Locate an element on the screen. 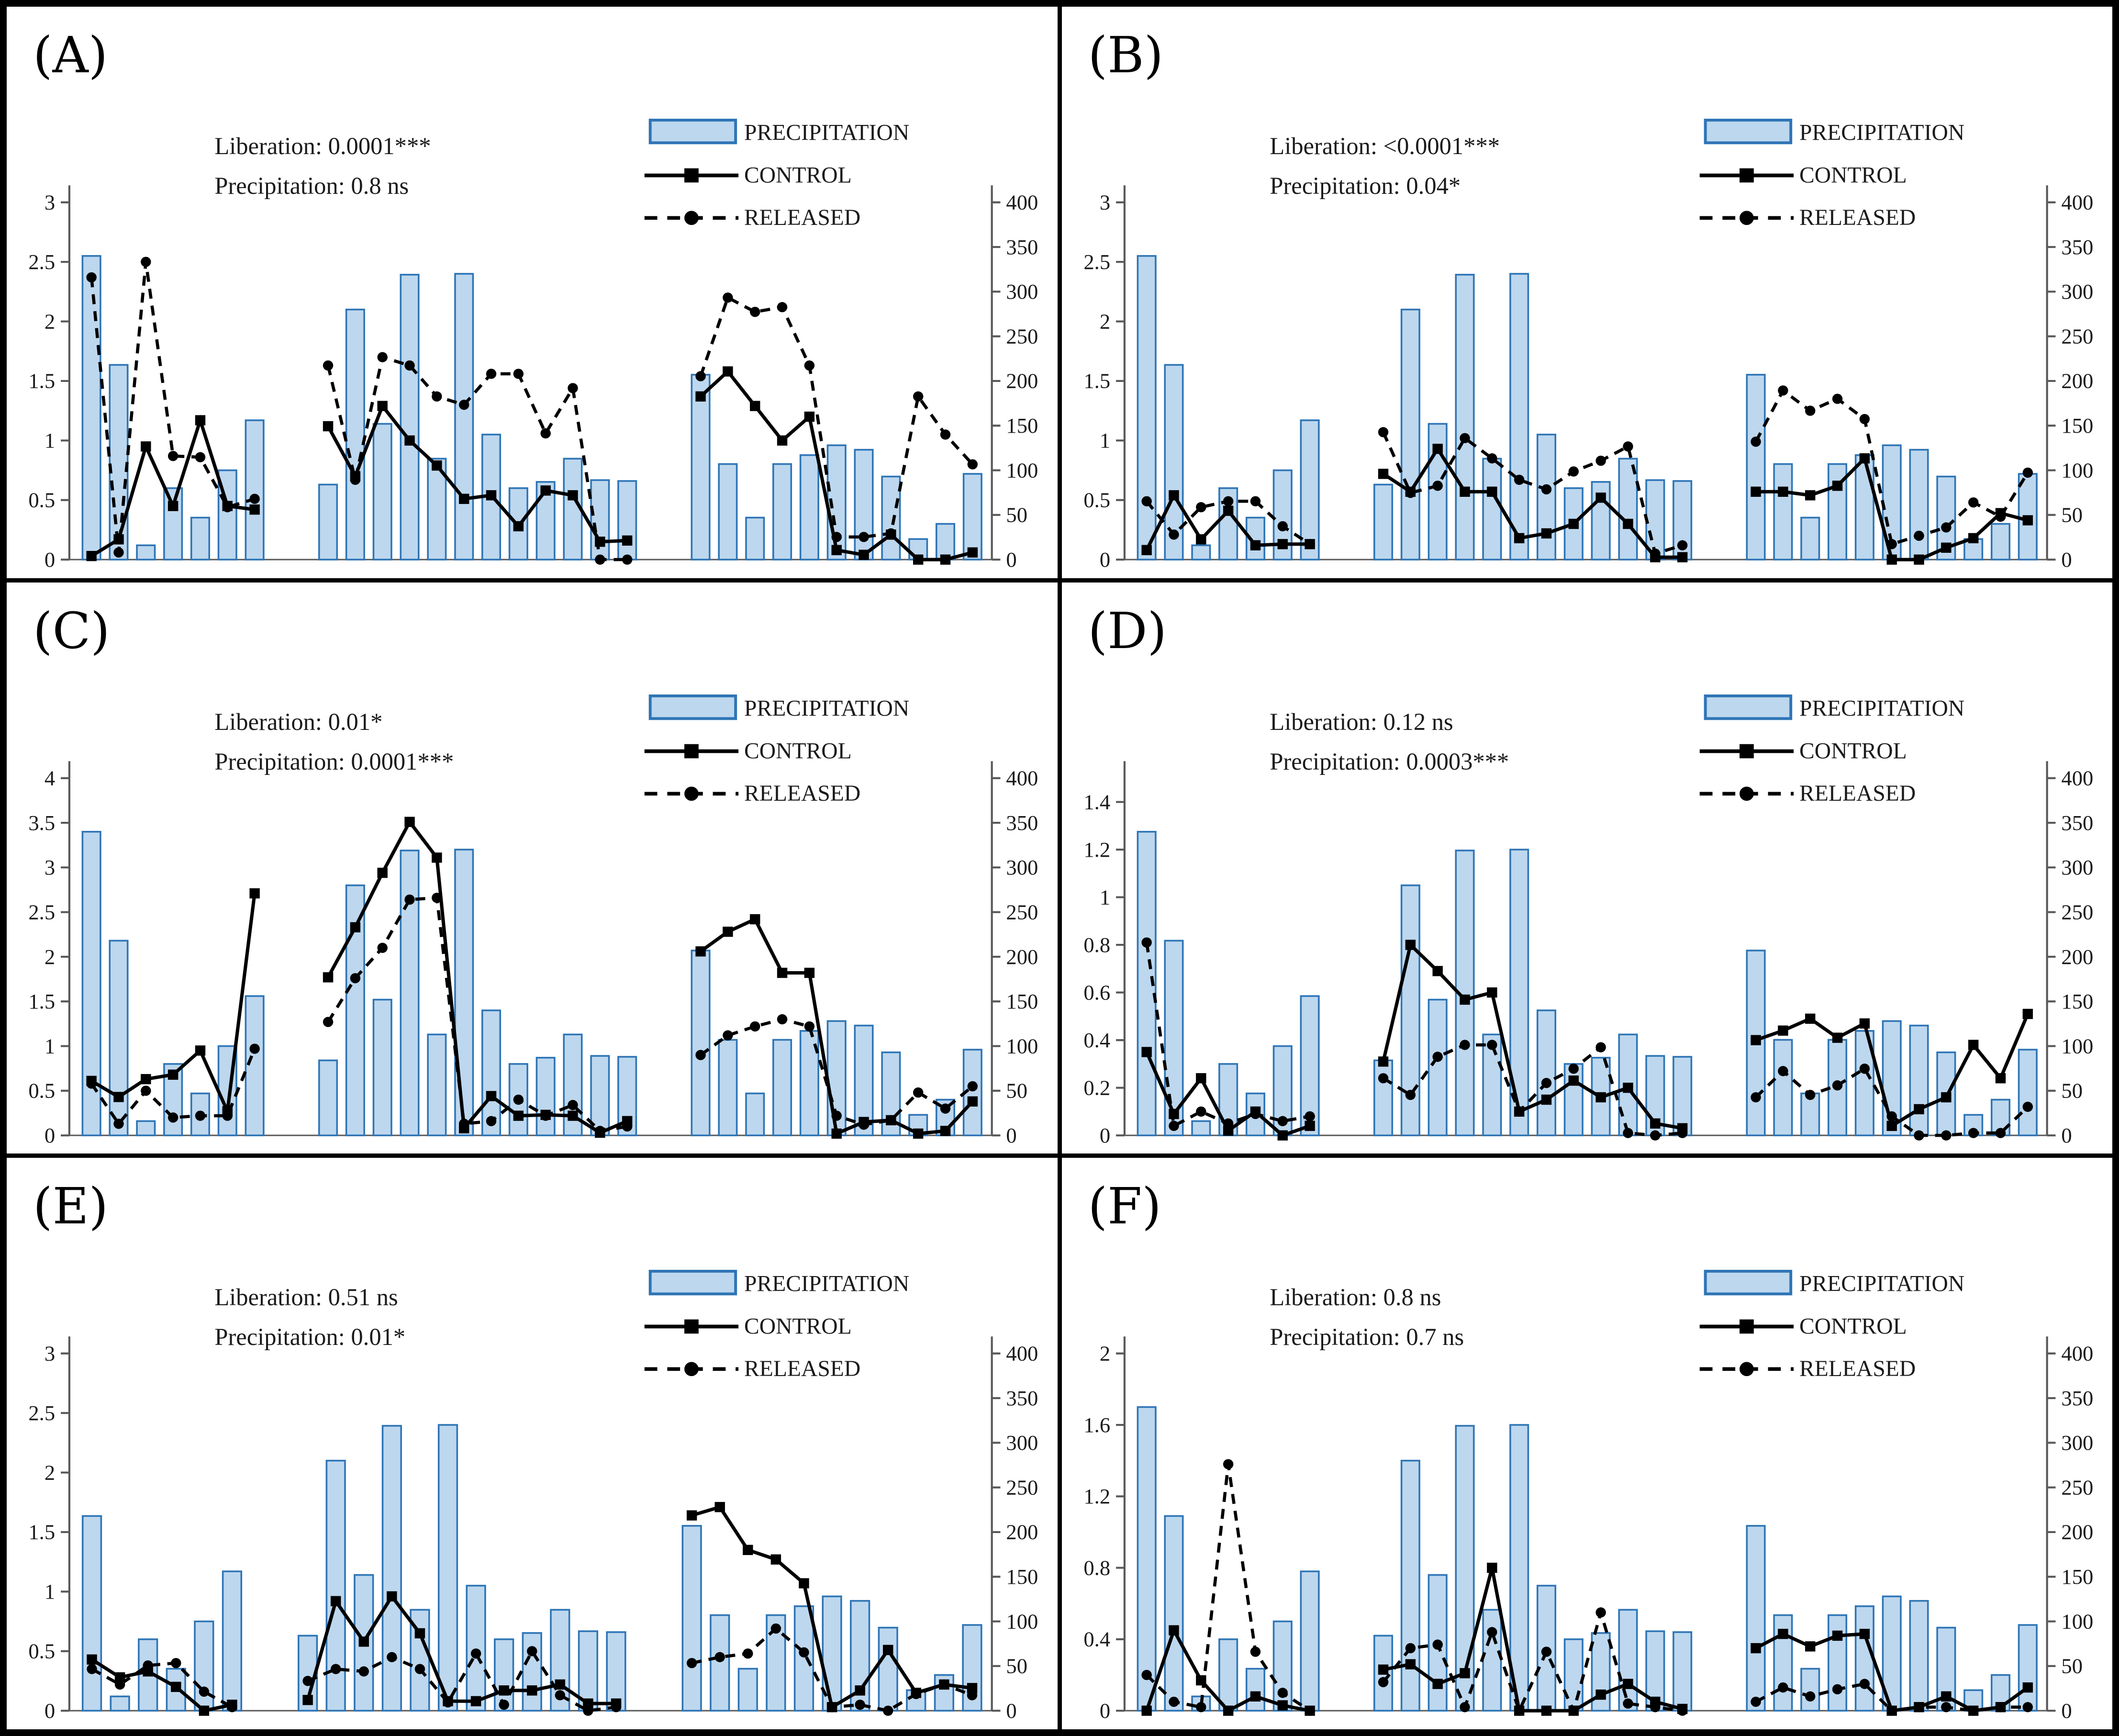  left-axis-tick-label: 0.8 is located at coordinates (1096, 1568).